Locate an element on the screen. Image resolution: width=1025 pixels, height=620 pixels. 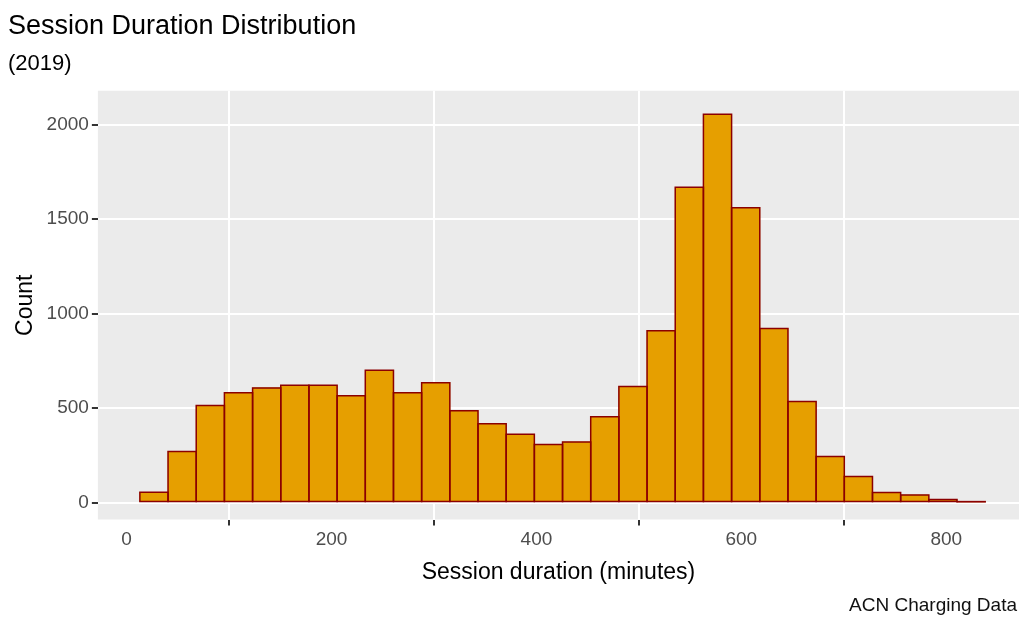
chart-subtitle: (2019) is located at coordinates (40, 62).